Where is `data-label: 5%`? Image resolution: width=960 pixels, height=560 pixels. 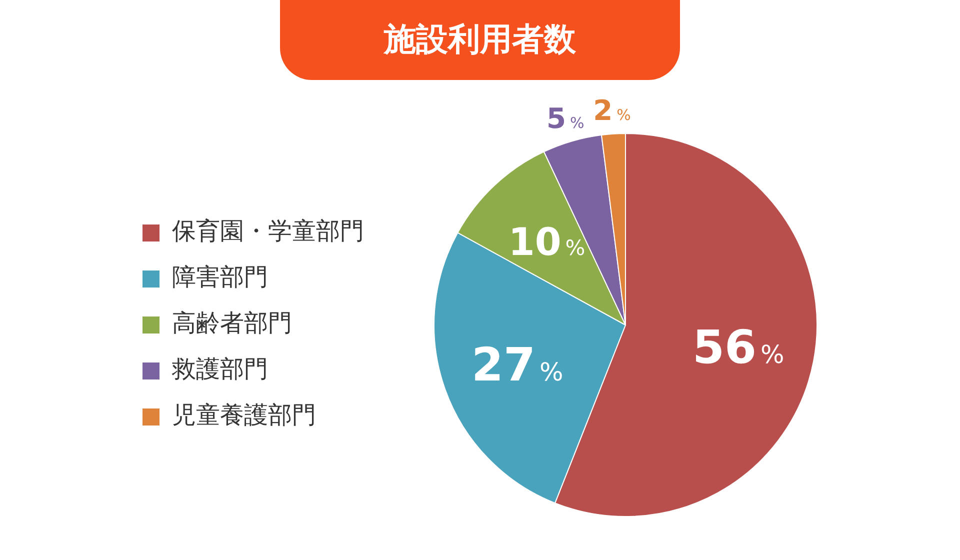 data-label: 5% is located at coordinates (565, 119).